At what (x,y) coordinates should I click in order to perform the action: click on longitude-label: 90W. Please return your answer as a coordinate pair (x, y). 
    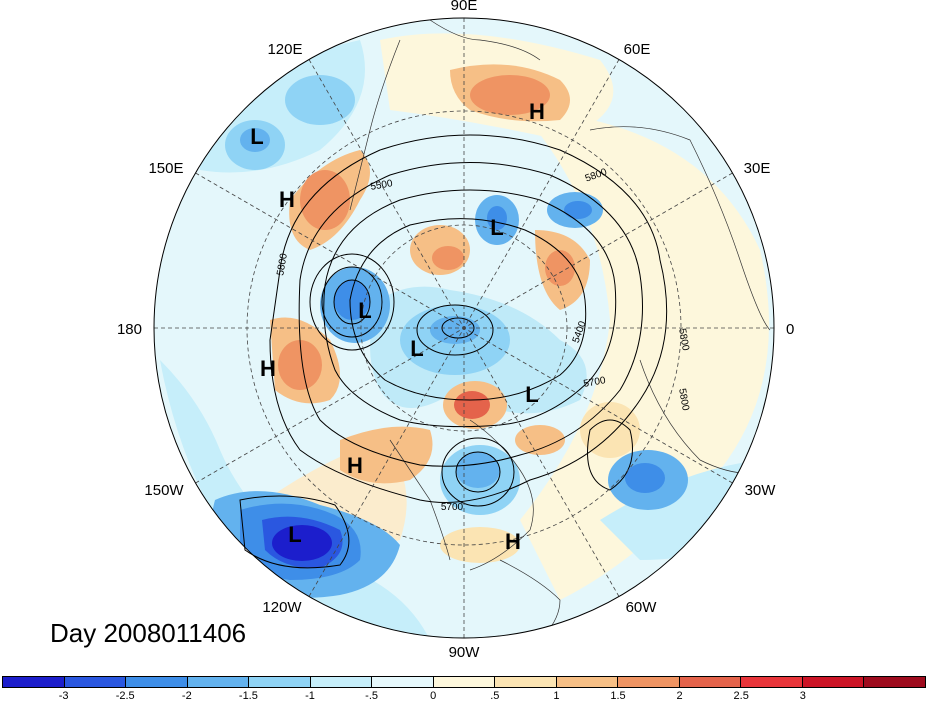
    Looking at the image, I should click on (465, 652).